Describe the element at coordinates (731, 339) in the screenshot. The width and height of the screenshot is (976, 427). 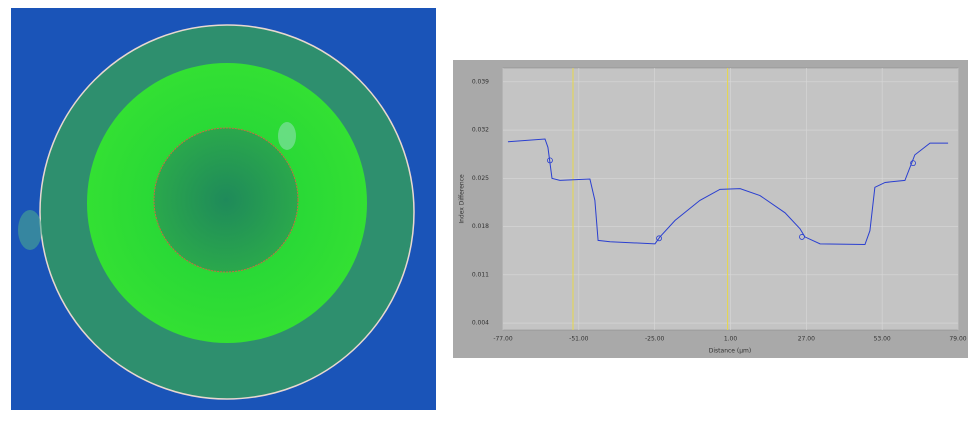
I see `x-tick-label: 1.00` at that location.